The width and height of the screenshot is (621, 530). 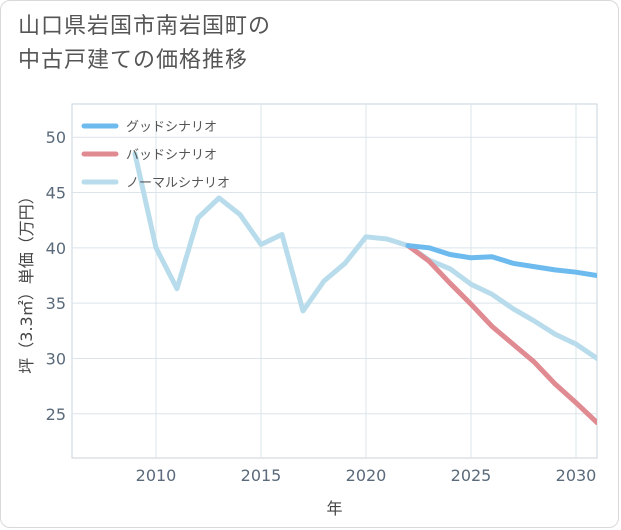 I want to click on title-line-1: 山口県岩国市南岩国町の, so click(x=145, y=26).